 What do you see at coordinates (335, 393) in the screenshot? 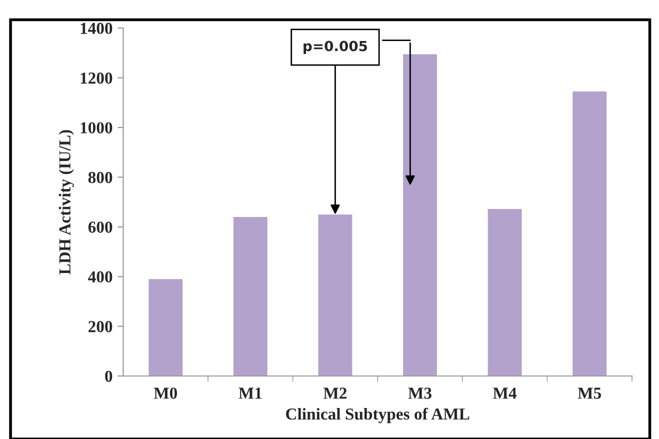
I see `x-tick-label: M2` at bounding box center [335, 393].